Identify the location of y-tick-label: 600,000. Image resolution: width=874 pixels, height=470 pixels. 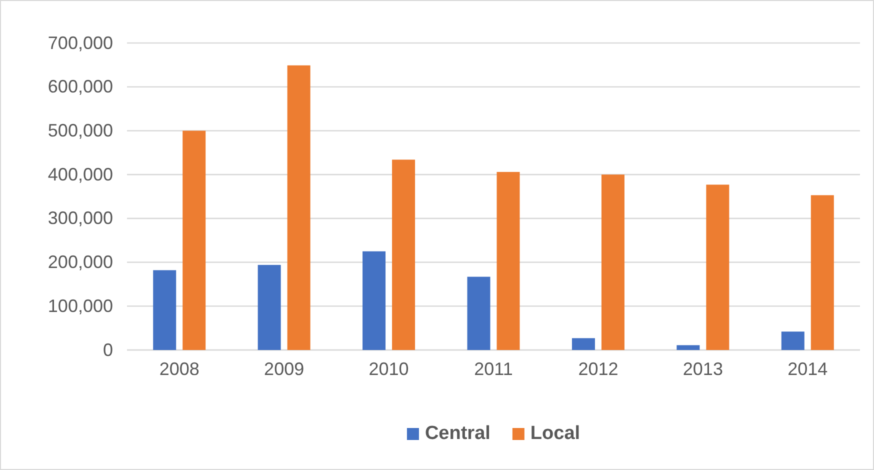
(80, 86).